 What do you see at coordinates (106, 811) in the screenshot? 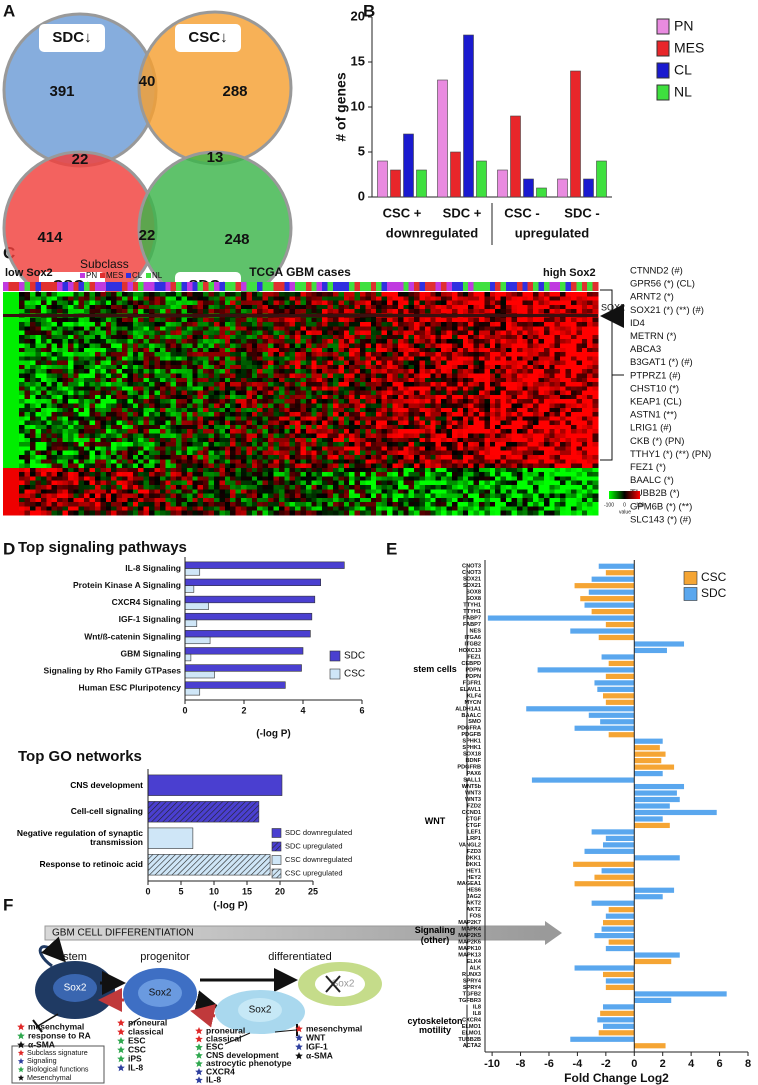
I see `category-label: Cell-cell signaling` at bounding box center [106, 811].